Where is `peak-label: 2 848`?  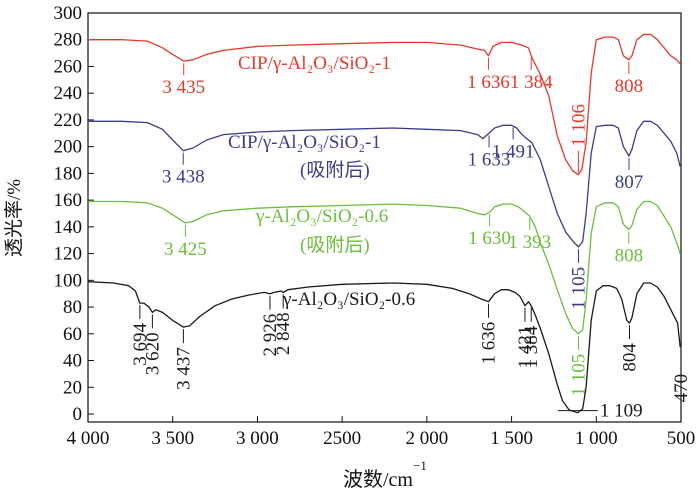
peak-label: 2 848 is located at coordinates (283, 324).